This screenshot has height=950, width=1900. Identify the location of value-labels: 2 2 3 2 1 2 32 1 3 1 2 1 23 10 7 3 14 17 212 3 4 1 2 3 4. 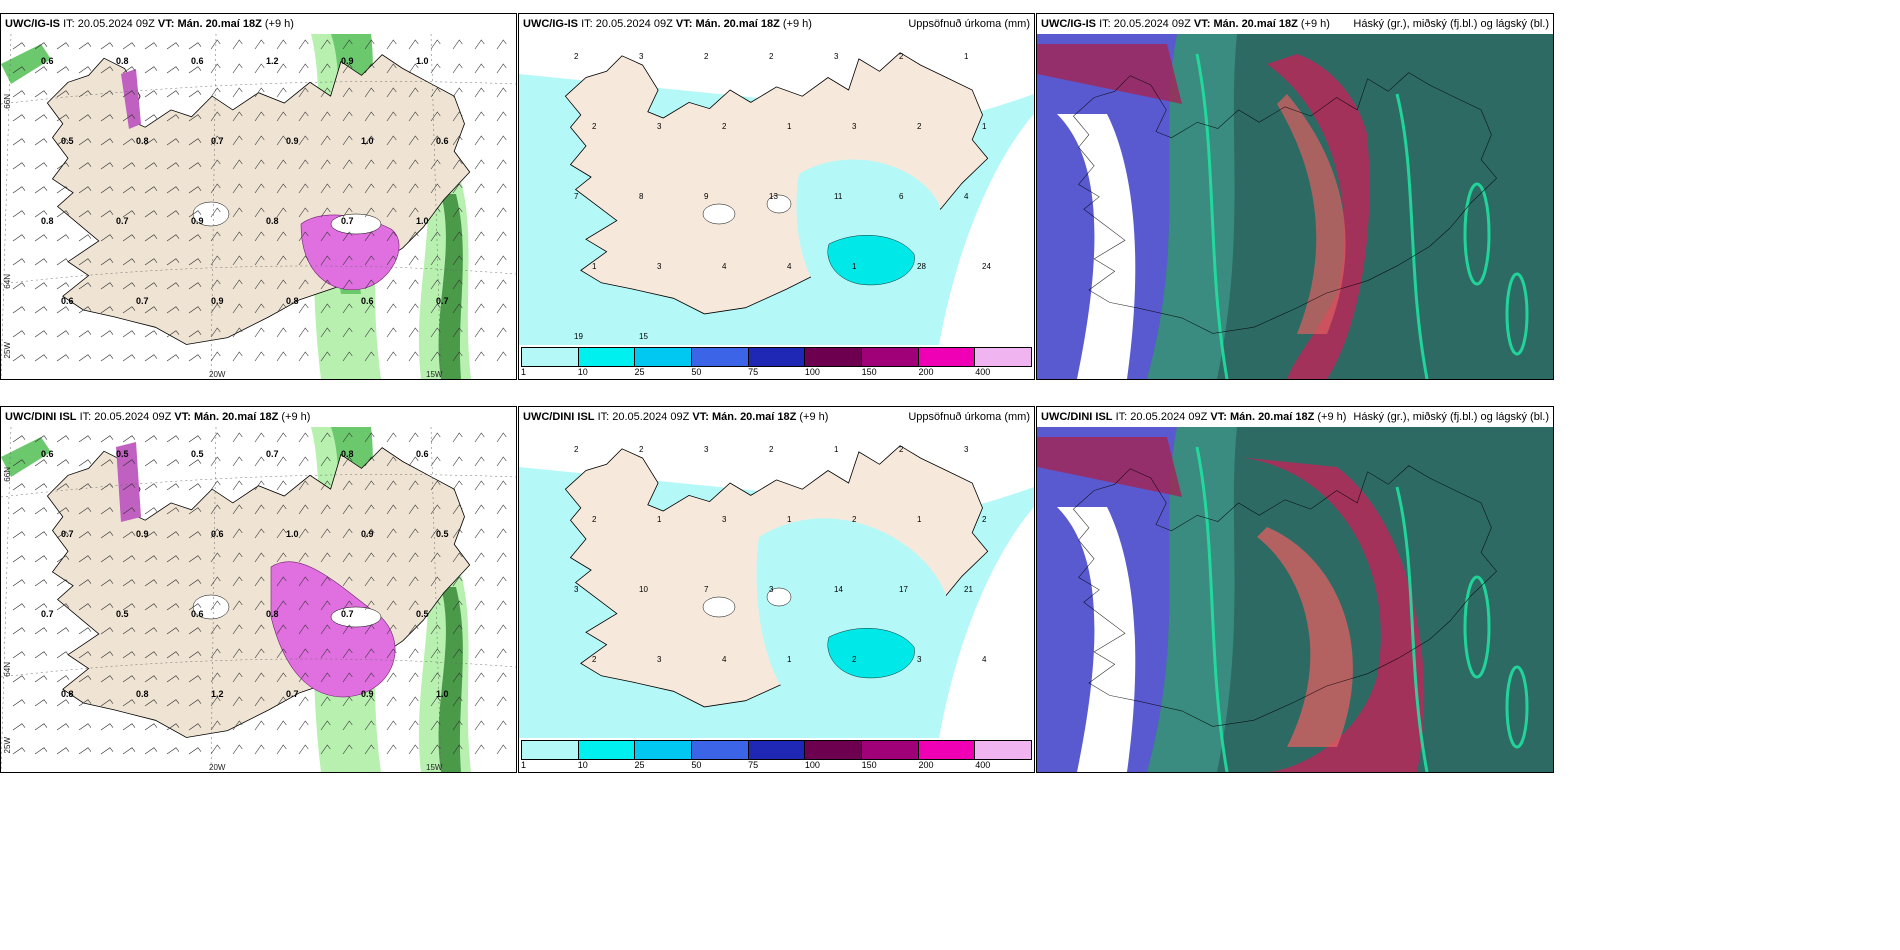
(780, 554).